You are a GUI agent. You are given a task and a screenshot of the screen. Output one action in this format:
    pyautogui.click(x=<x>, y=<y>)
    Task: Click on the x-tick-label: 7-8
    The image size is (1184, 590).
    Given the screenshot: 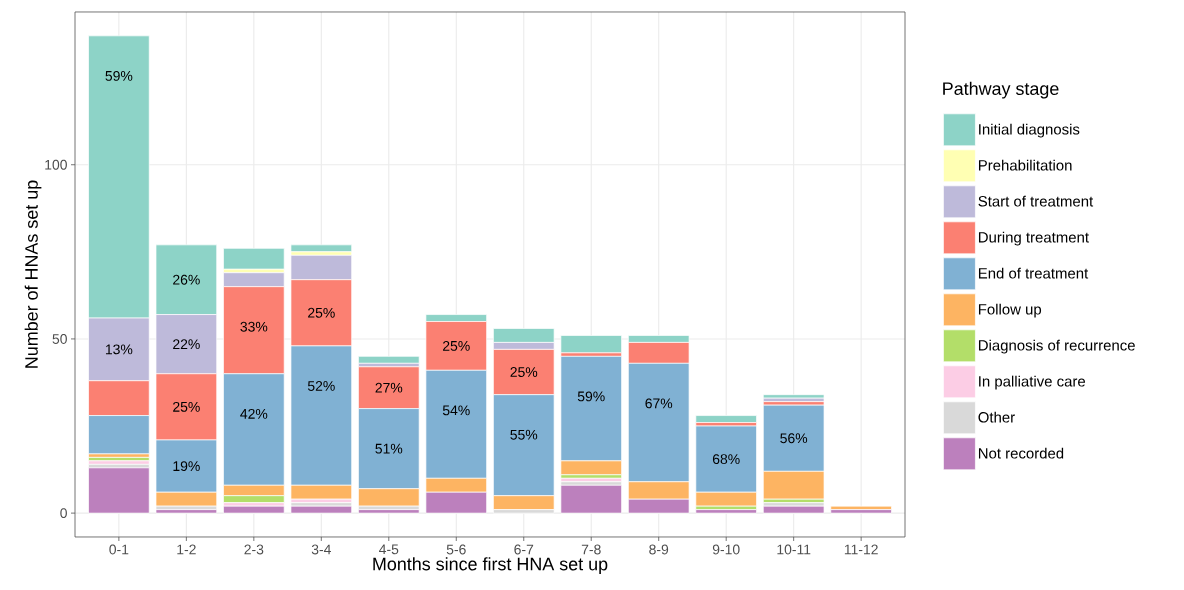 What is the action you would take?
    pyautogui.click(x=591, y=549)
    